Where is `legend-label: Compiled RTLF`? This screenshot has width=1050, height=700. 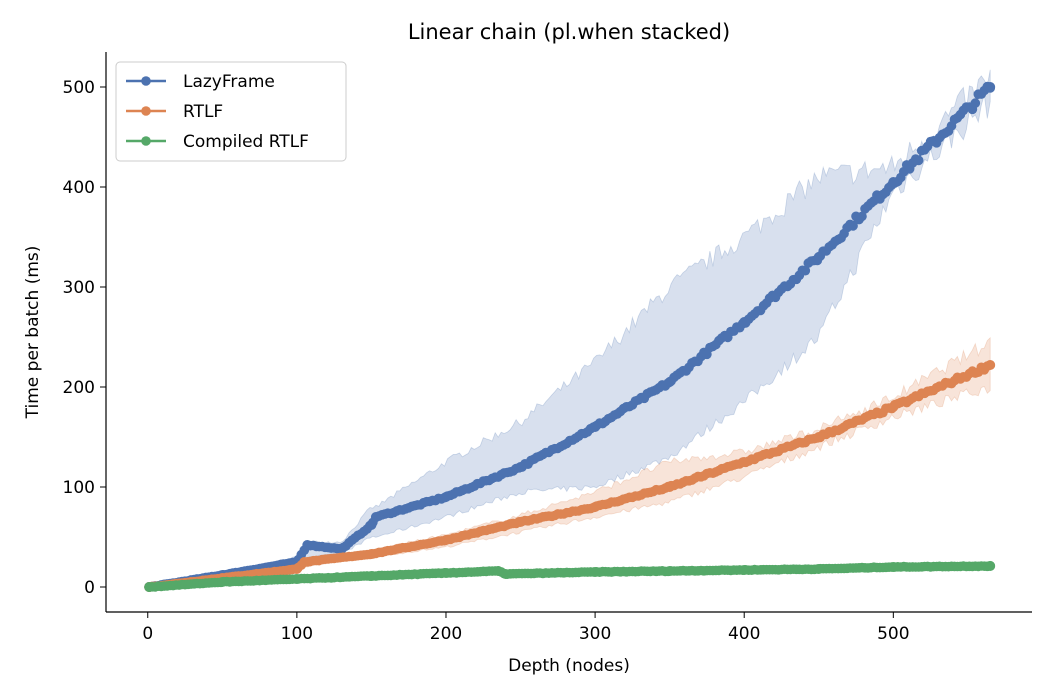 legend-label: Compiled RTLF is located at coordinates (246, 142).